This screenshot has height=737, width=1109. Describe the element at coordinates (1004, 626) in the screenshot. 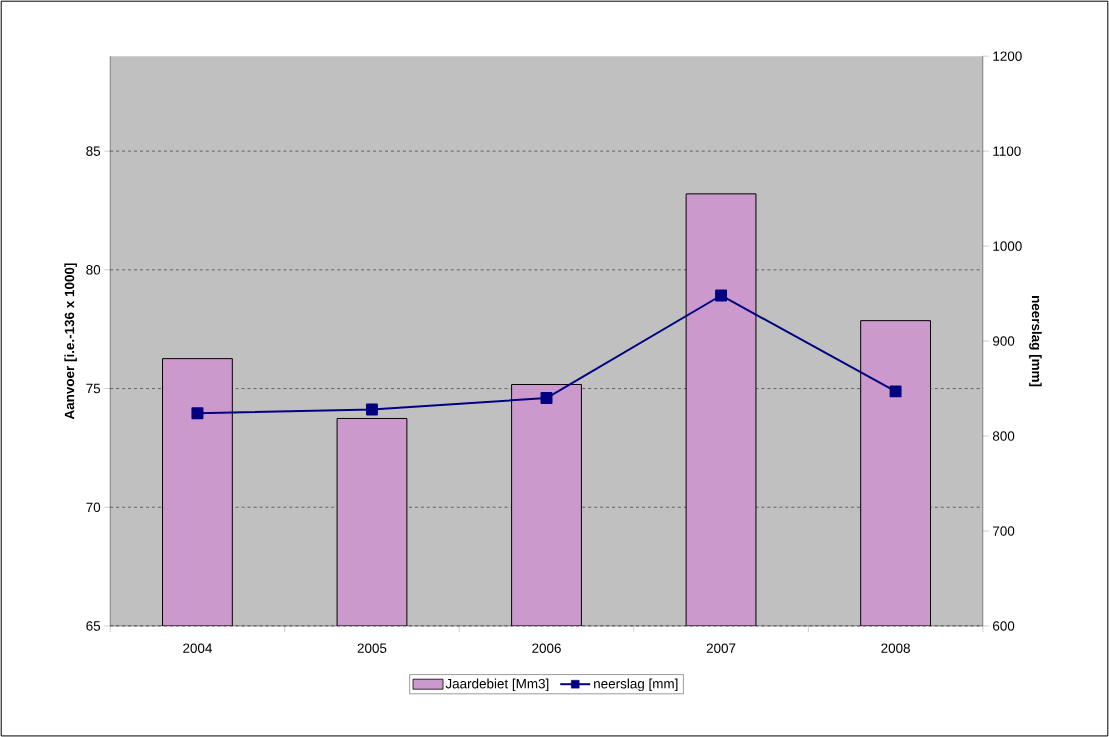

I see `y2-tick-label: 600` at that location.